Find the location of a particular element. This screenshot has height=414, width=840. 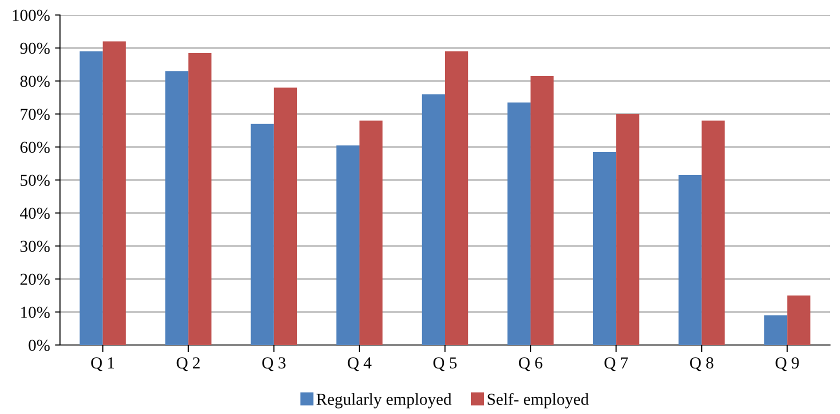

y-tick-label: 90% is located at coordinates (35, 48).